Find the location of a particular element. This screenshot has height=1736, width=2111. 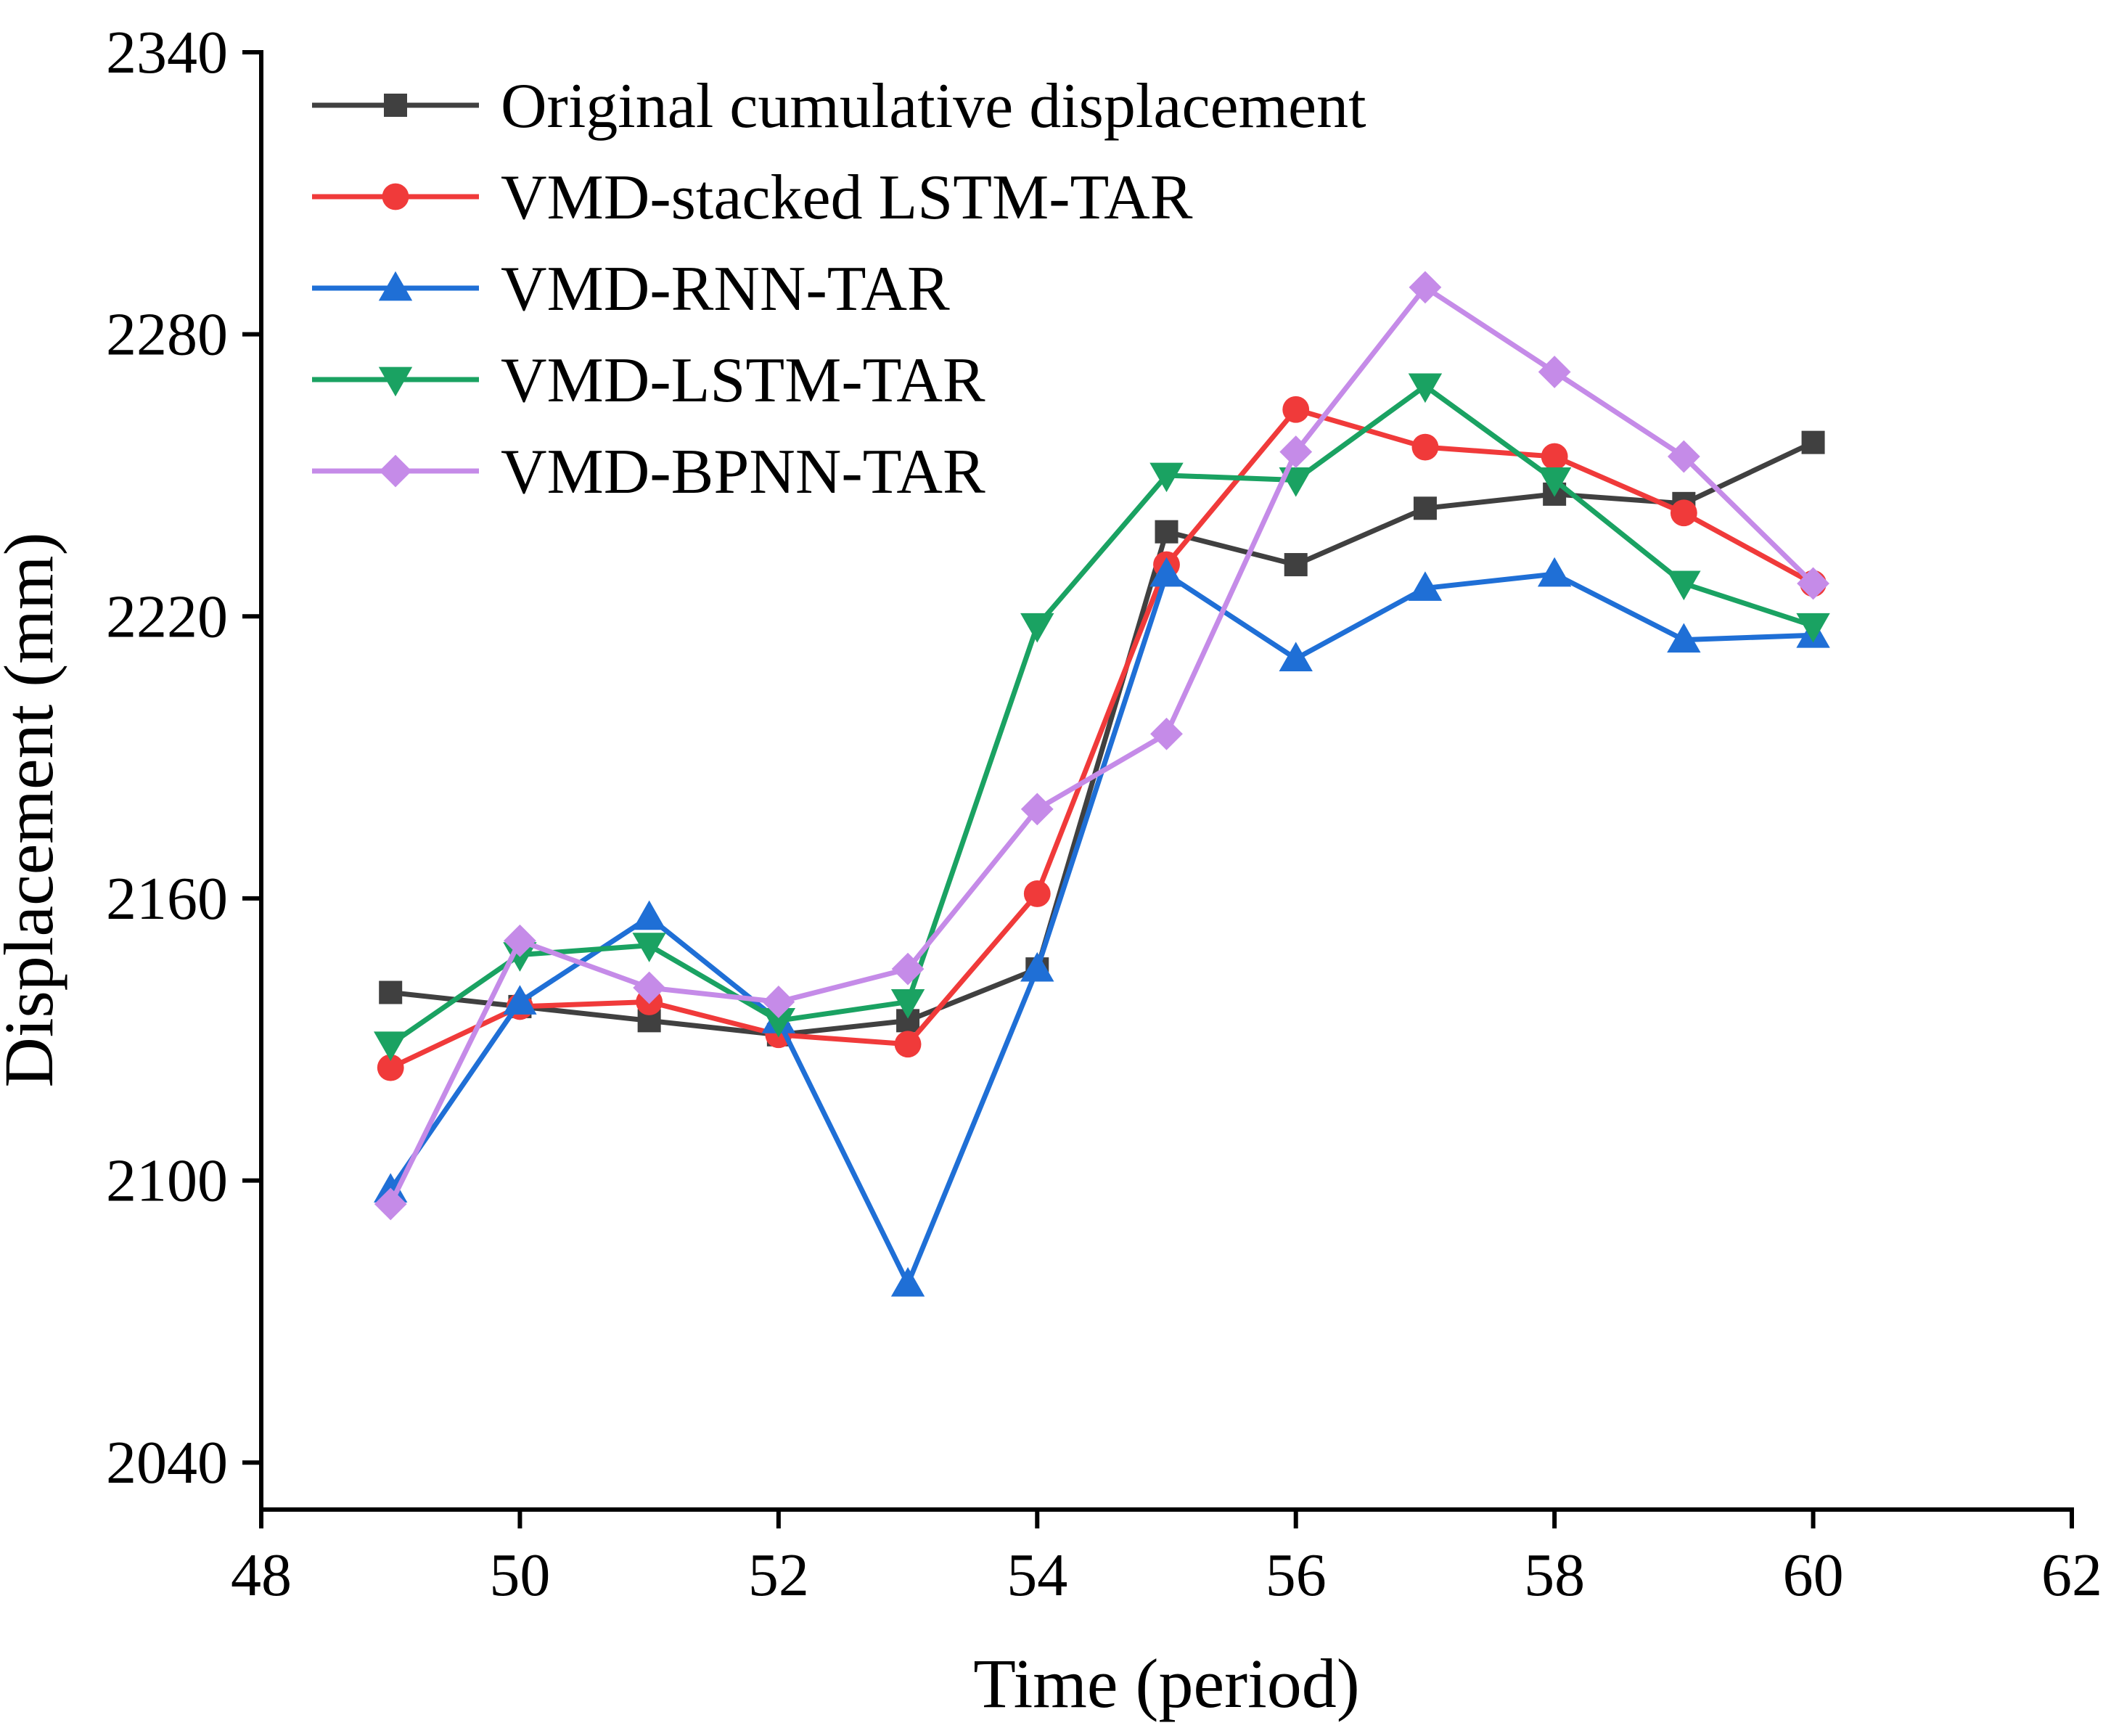

y-tick-label: 2100 is located at coordinates (167, 1181).